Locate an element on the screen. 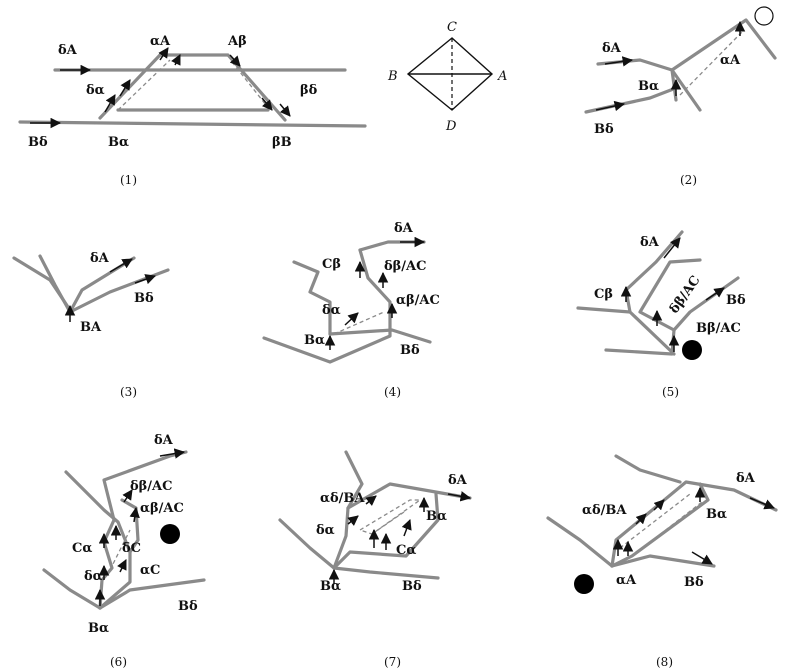  panel-1: δA αA Aβ δα βδ Bδ Bα βB (1) is located at coordinates (192, 110).